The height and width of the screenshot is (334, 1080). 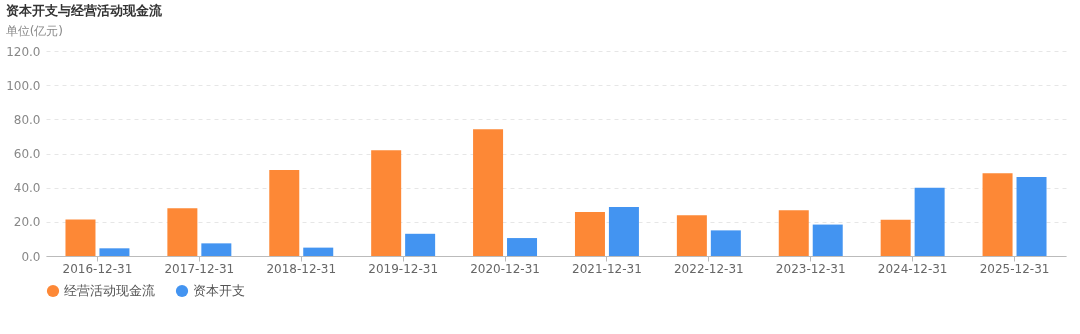 I want to click on x-tick-label: 2019-12-31, so click(x=403, y=268).